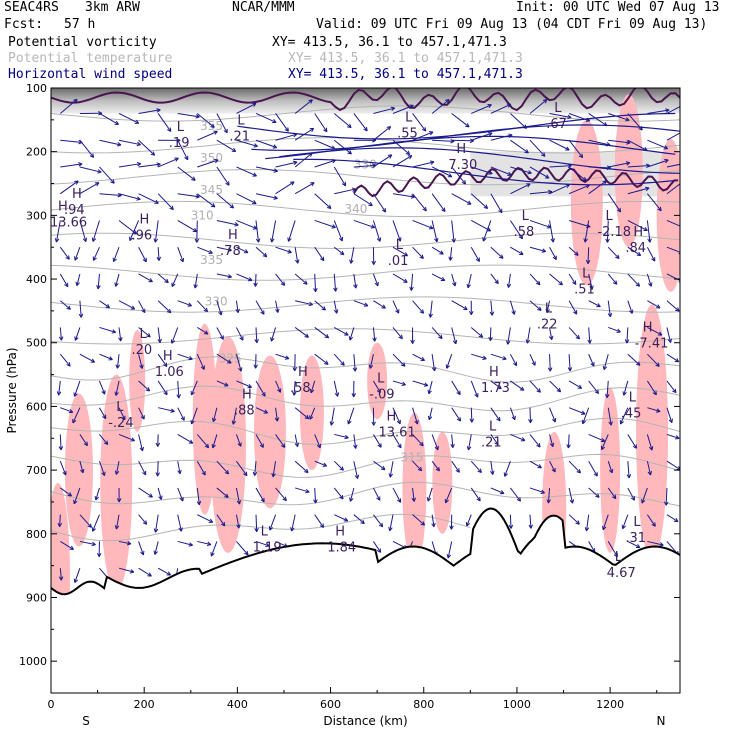 The image size is (740, 740). Describe the element at coordinates (423, 704) in the screenshot. I see `x-tick-label: 800` at that location.